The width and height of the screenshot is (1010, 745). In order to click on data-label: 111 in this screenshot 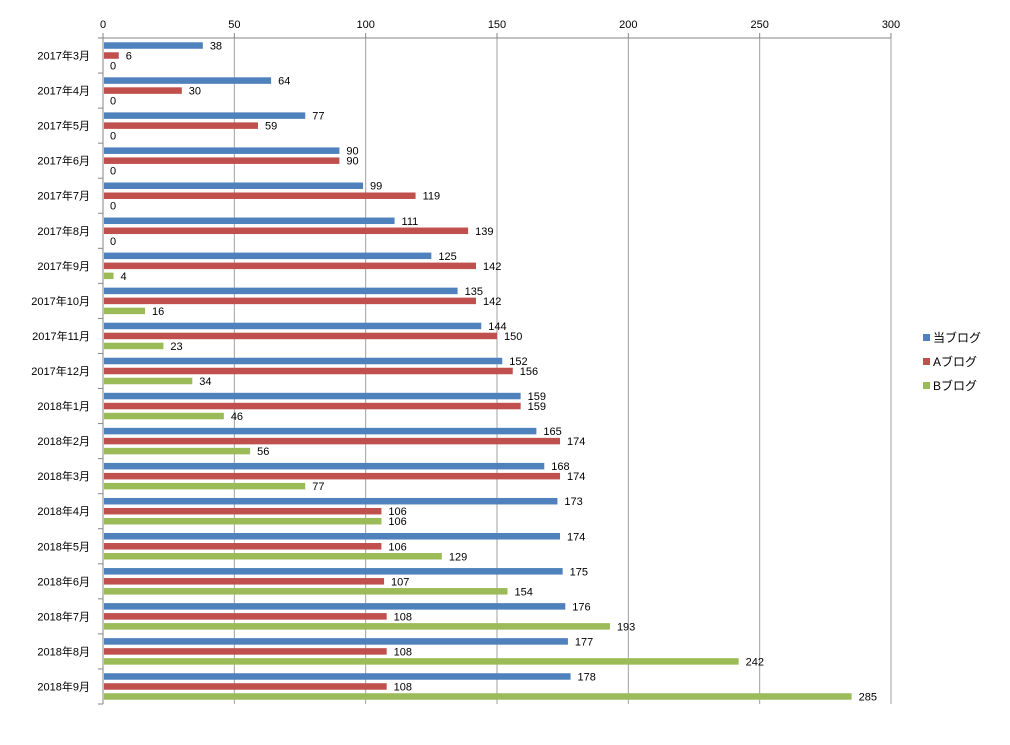, I will do `click(410, 222)`.